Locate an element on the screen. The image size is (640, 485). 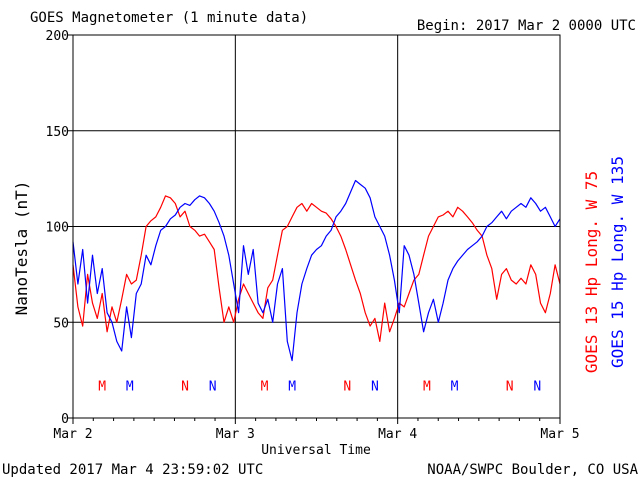
legend-goes15: GOES 15 Hp Long. W 135 is located at coordinates (617, 262).